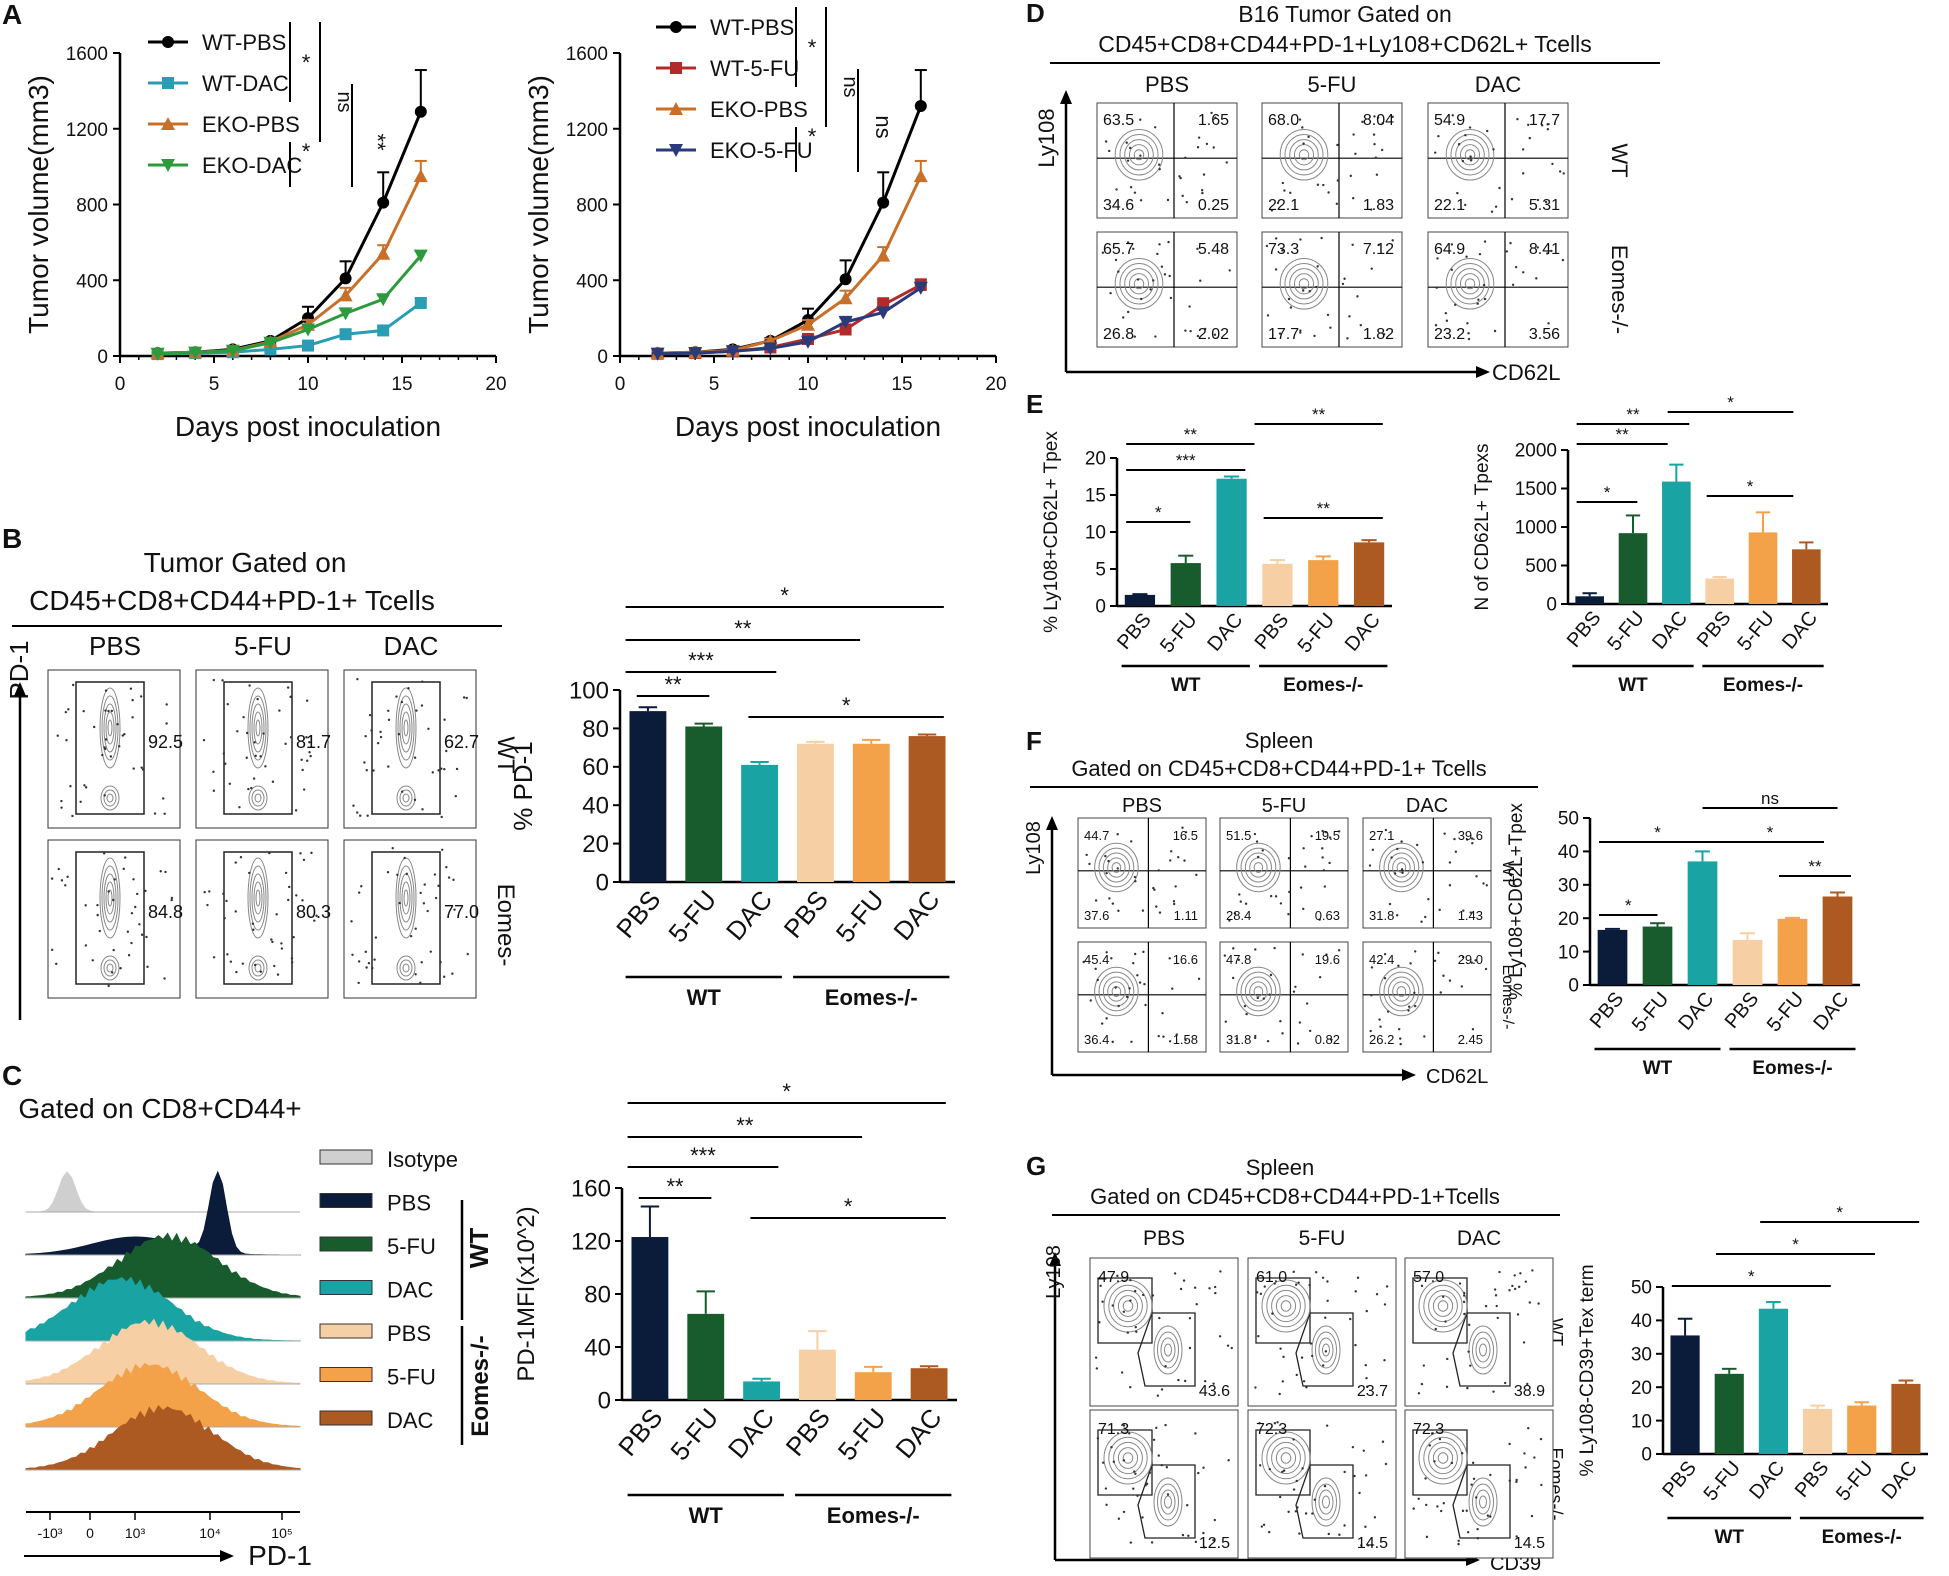 The image size is (1949, 1576). I want to click on flow-row-label: Eomes-/-, so click(1507, 997).